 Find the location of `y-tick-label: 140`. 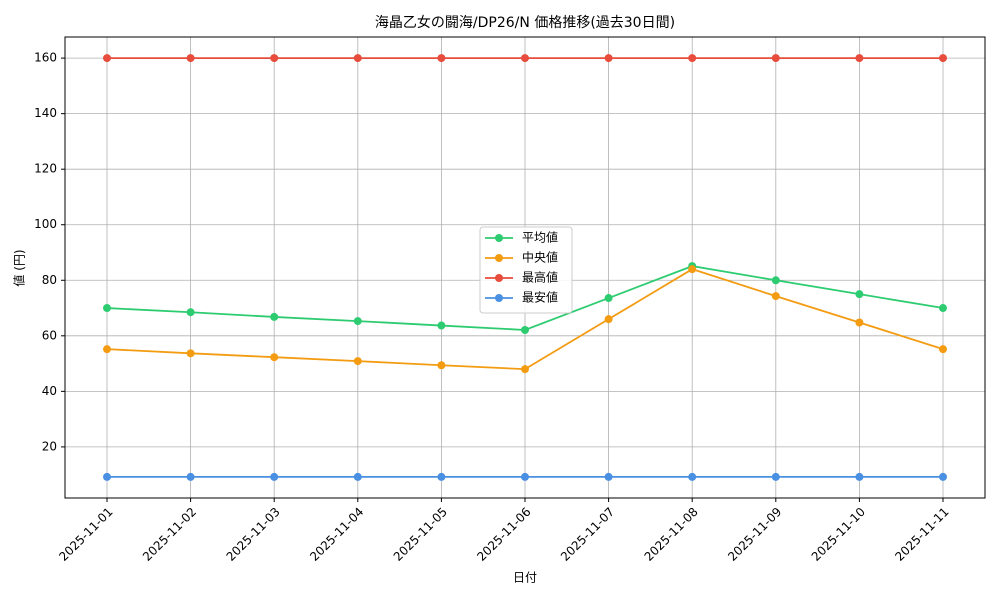

y-tick-label: 140 is located at coordinates (45, 113).